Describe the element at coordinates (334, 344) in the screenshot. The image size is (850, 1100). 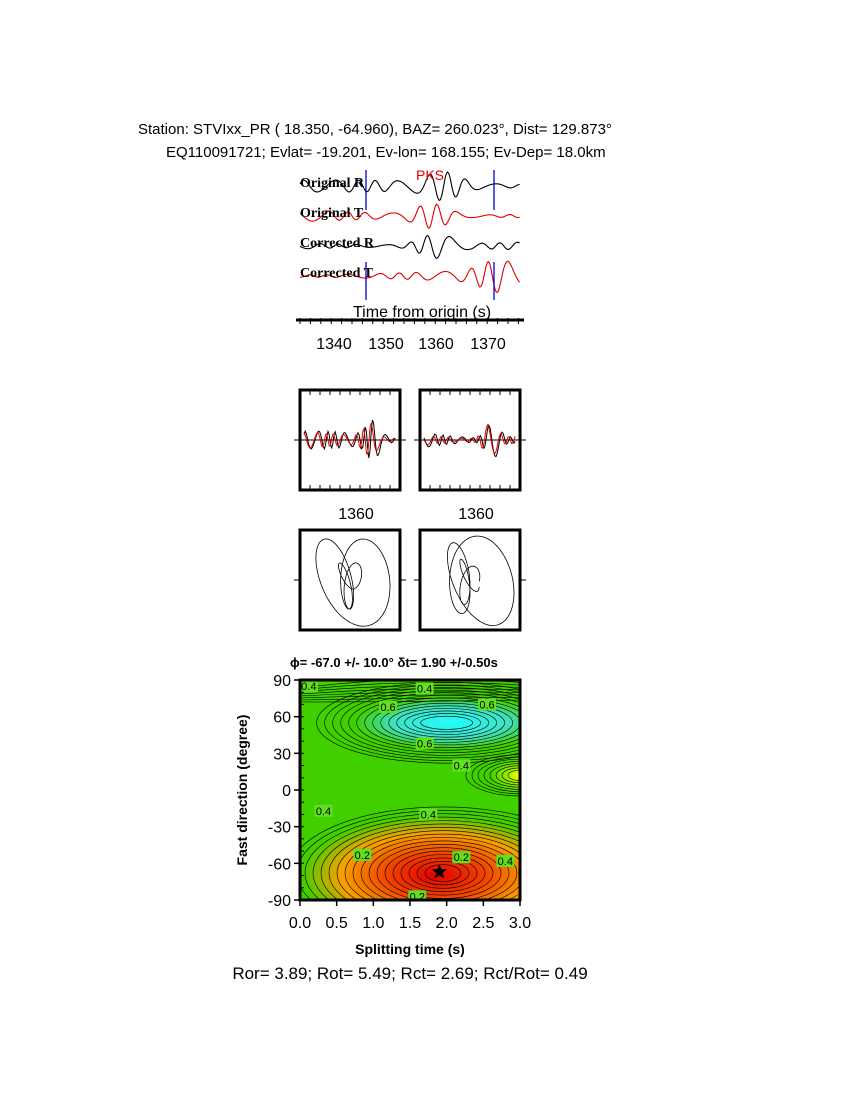
I see `time-tick-1340: 1340` at that location.